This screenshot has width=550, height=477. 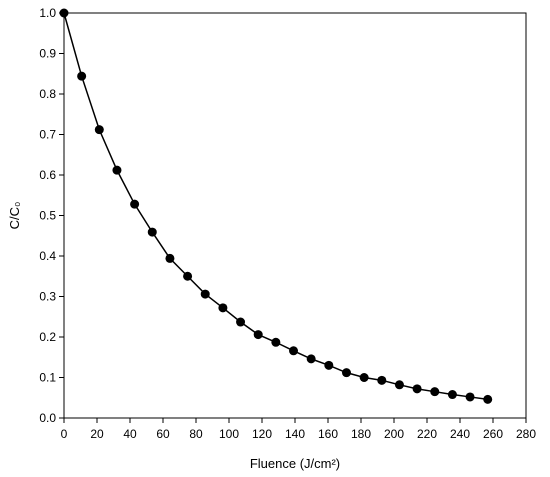 What do you see at coordinates (460, 434) in the screenshot?
I see `x-tick-label: 240` at bounding box center [460, 434].